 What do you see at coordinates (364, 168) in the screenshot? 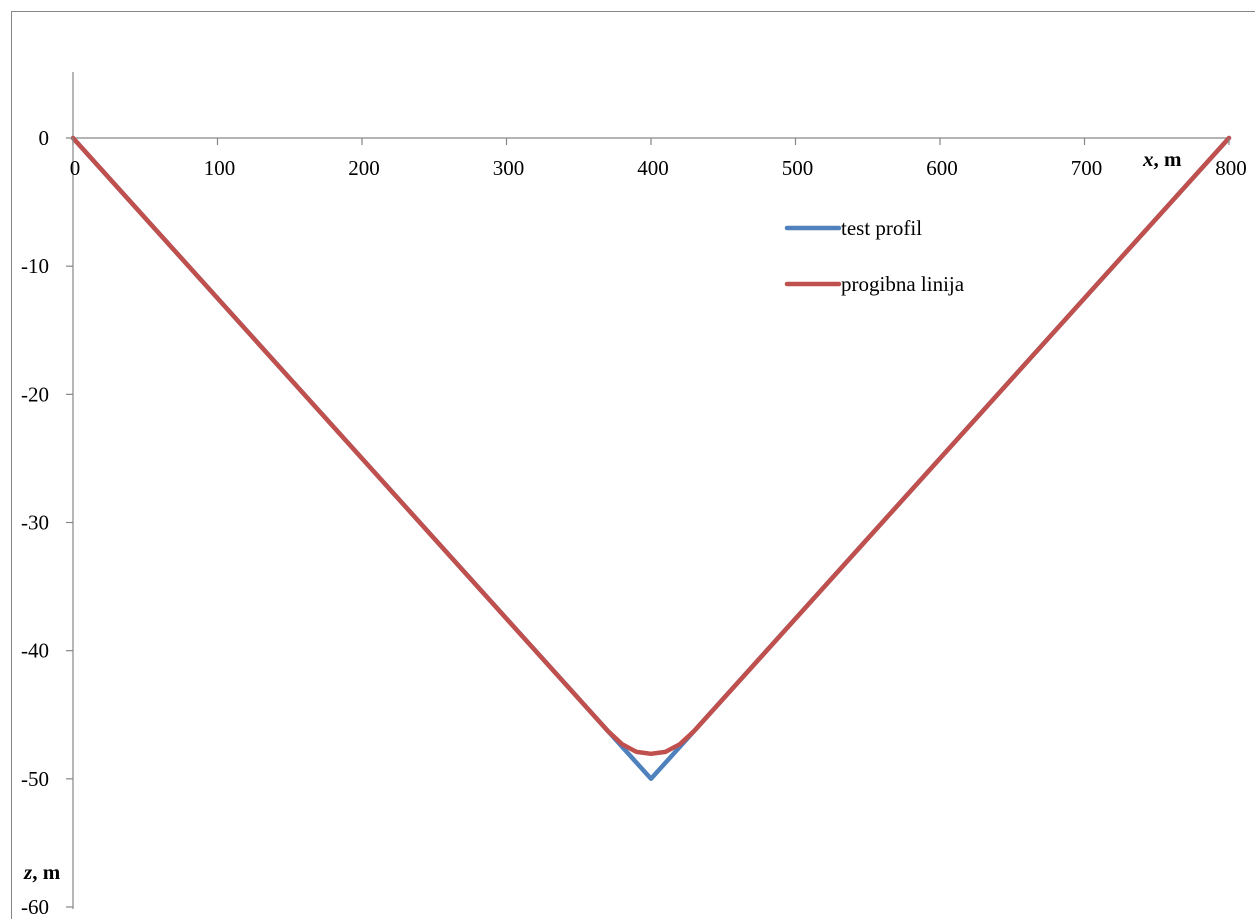
I see `x-tick-label: 200` at bounding box center [364, 168].